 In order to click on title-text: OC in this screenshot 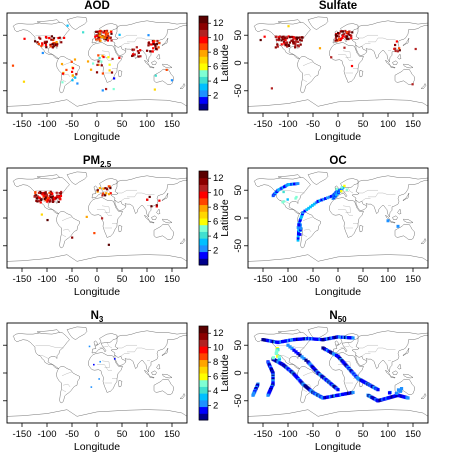, I will do `click(337, 161)`.